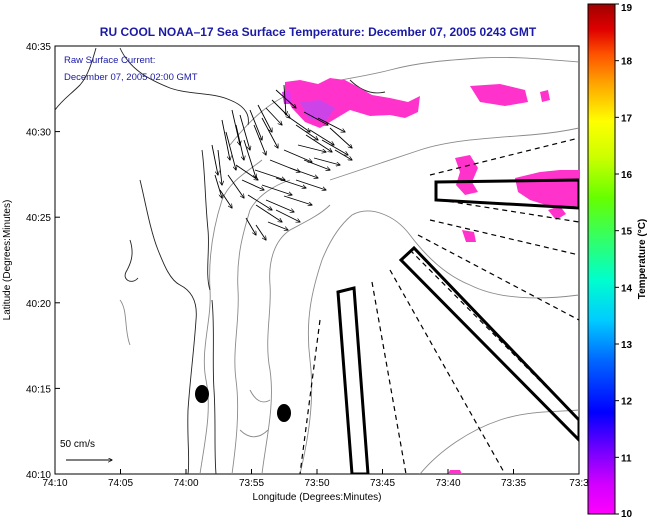 The height and width of the screenshot is (519, 651). What do you see at coordinates (627, 175) in the screenshot?
I see `colorbar-tick-label: 16` at bounding box center [627, 175].